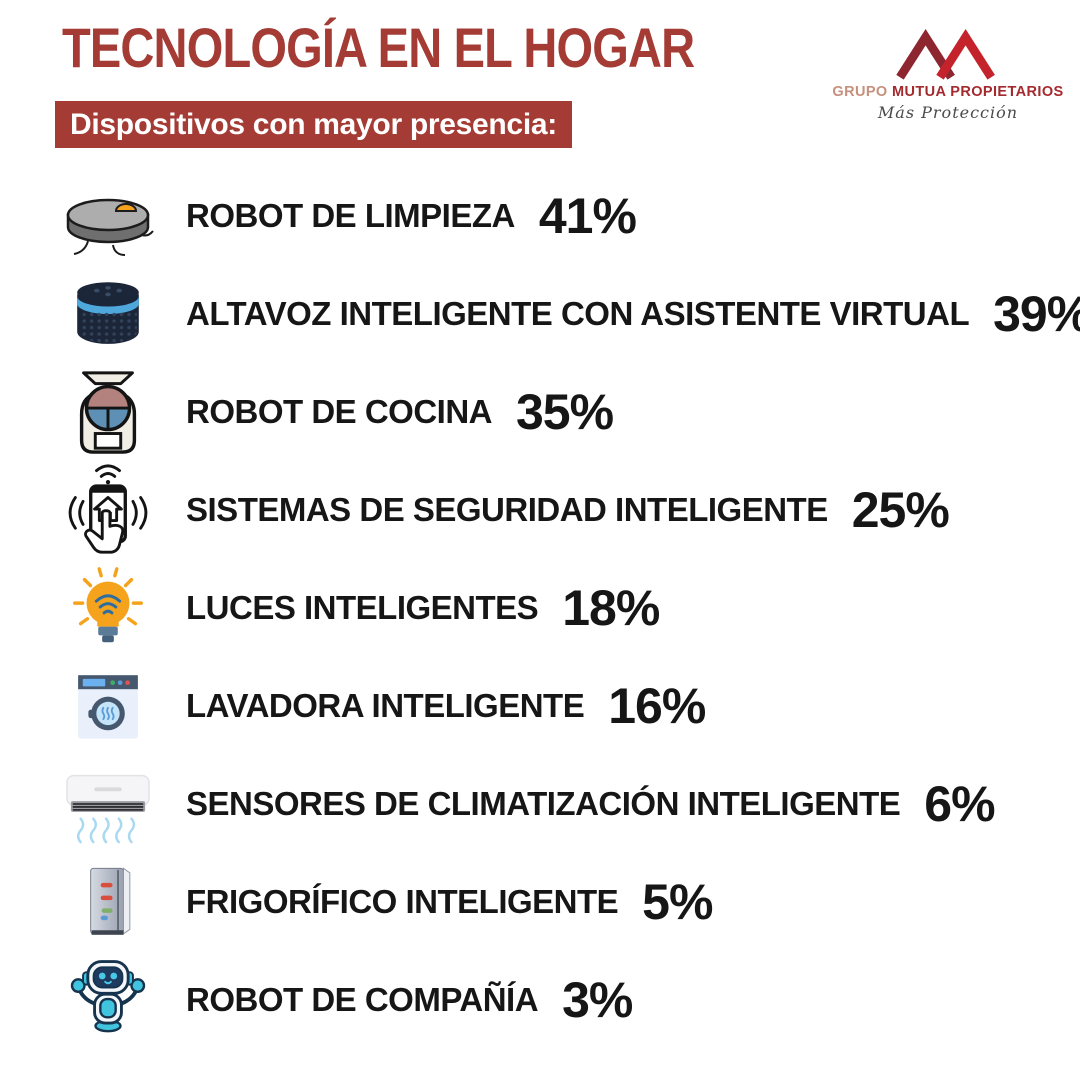  What do you see at coordinates (107, 510) in the screenshot?
I see `security-phone-icon` at bounding box center [107, 510].